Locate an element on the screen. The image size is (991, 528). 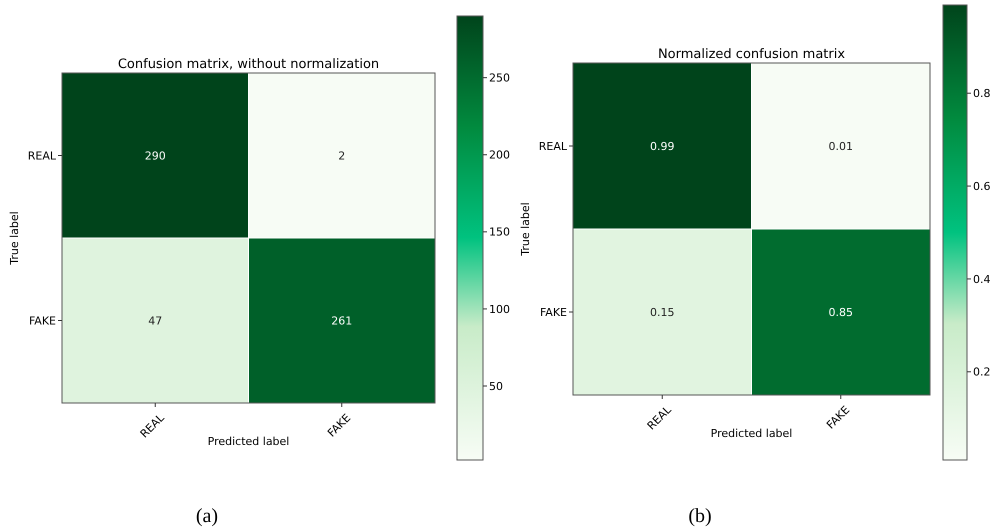
color-bar-label: 150 is located at coordinates (499, 232).